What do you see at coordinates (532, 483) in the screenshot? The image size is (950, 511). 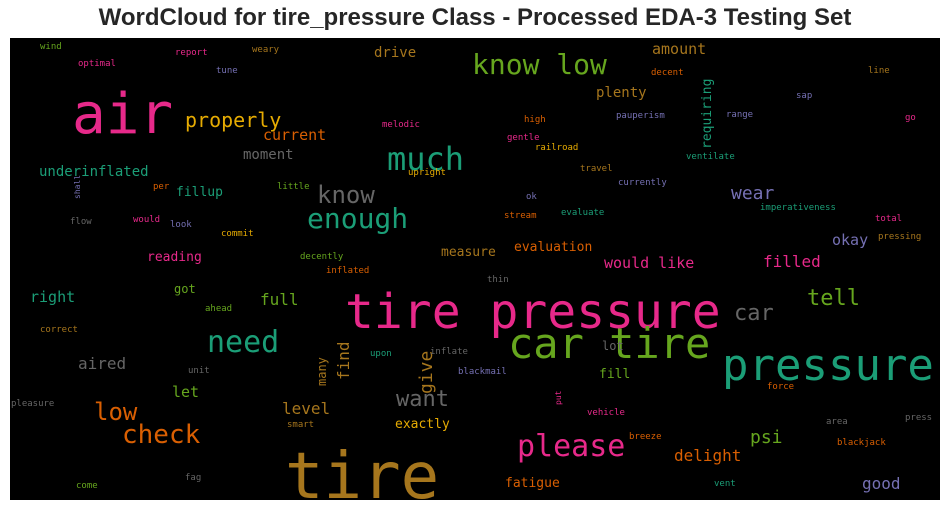 I see `word-fatigue: fatigue` at bounding box center [532, 483].